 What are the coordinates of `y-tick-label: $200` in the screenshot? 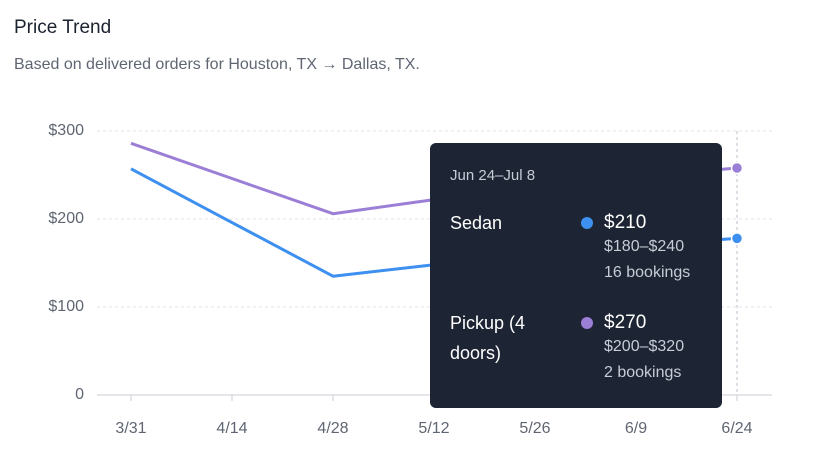 It's located at (66, 218).